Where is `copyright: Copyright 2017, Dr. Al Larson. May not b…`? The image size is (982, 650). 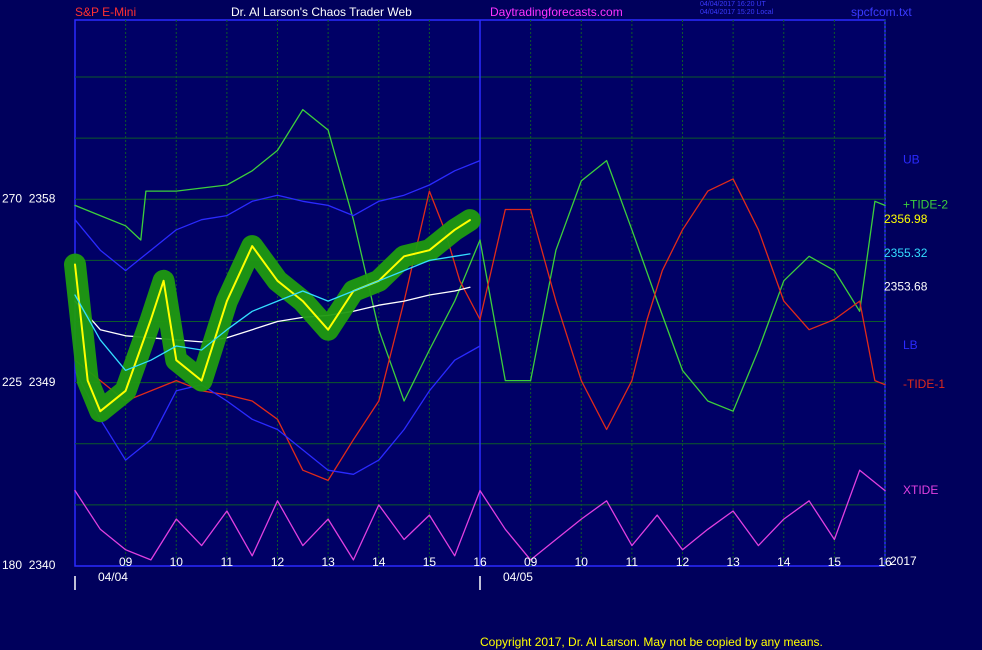
copyright: Copyright 2017, Dr. Al Larson. May not b… is located at coordinates (651, 642).